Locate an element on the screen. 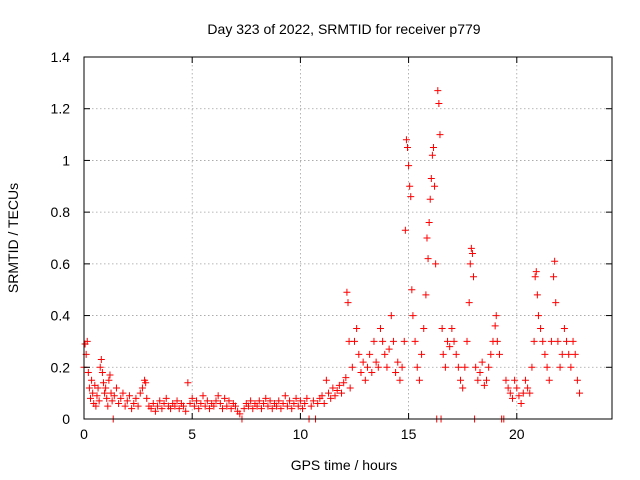 This screenshot has width=640, height=480. y-tick-label: 0.2 is located at coordinates (61, 367).